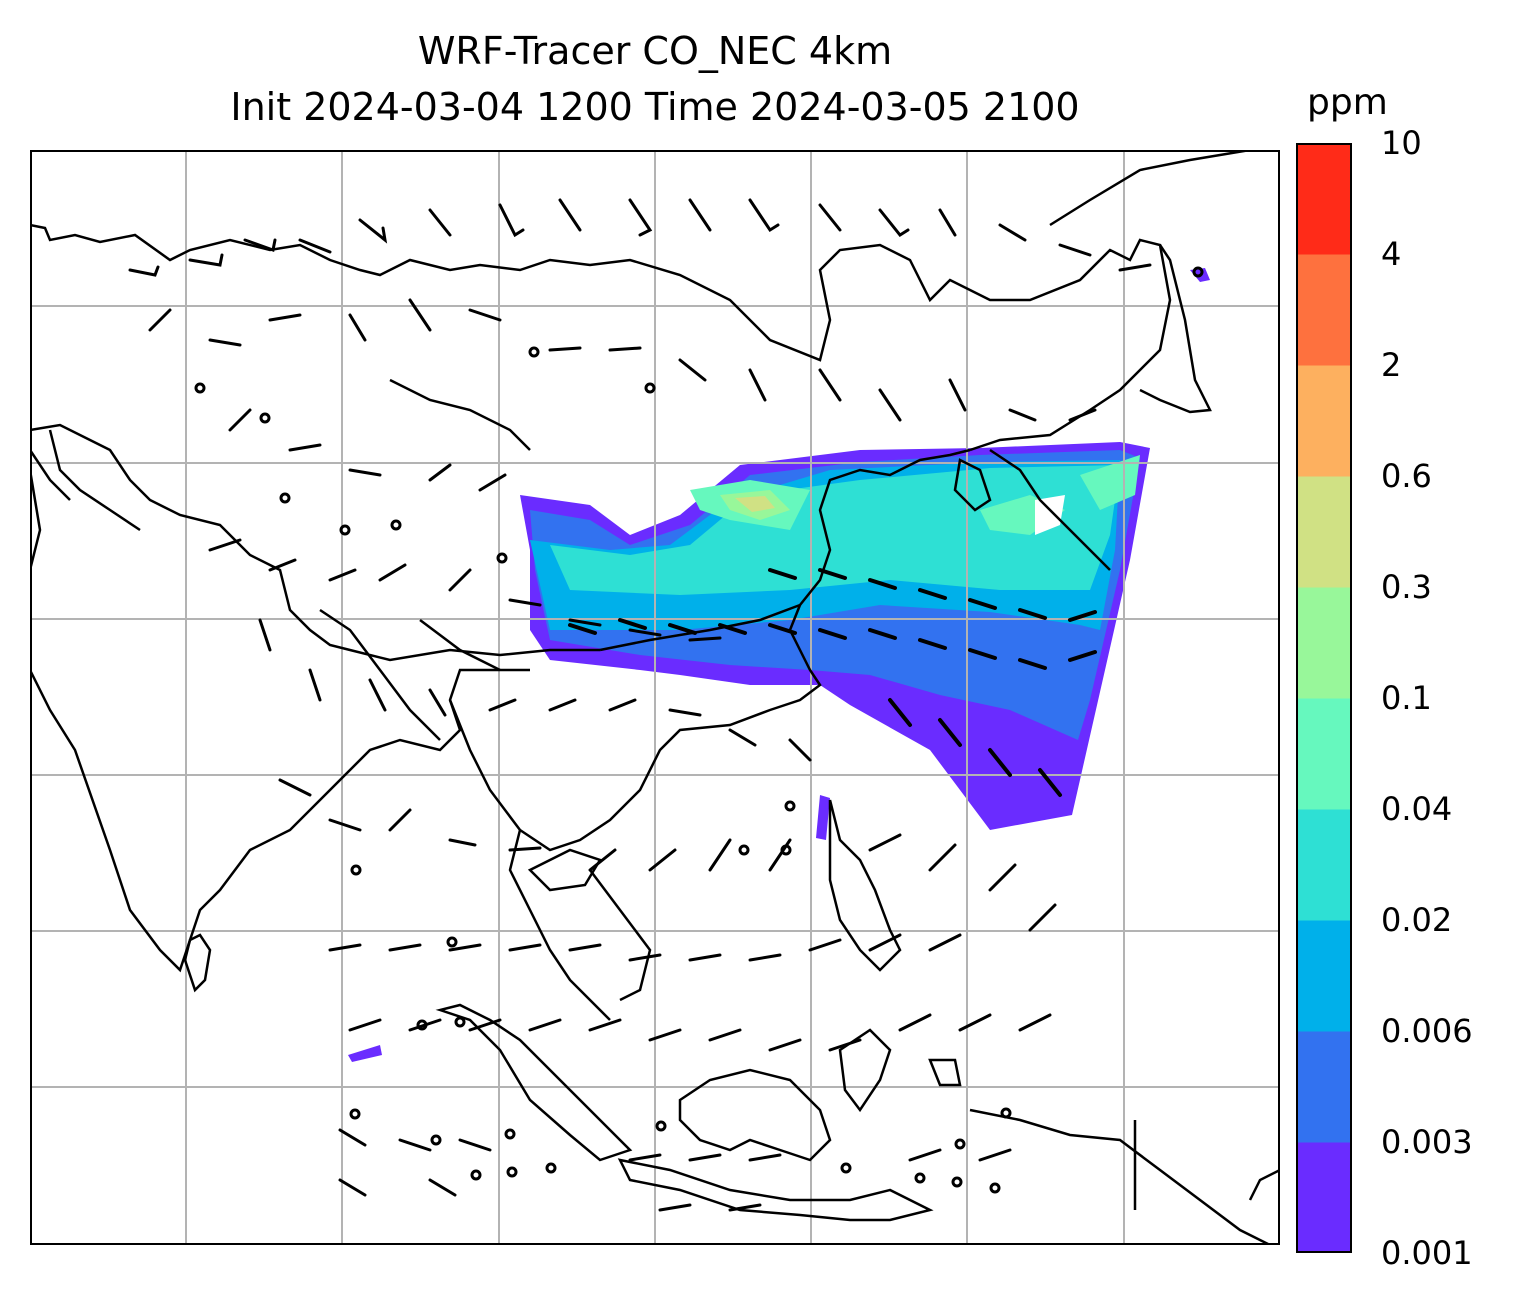 The width and height of the screenshot is (1528, 1306). What do you see at coordinates (1406, 587) in the screenshot?
I see `colorbar-tick-label: 0.3` at bounding box center [1406, 587].